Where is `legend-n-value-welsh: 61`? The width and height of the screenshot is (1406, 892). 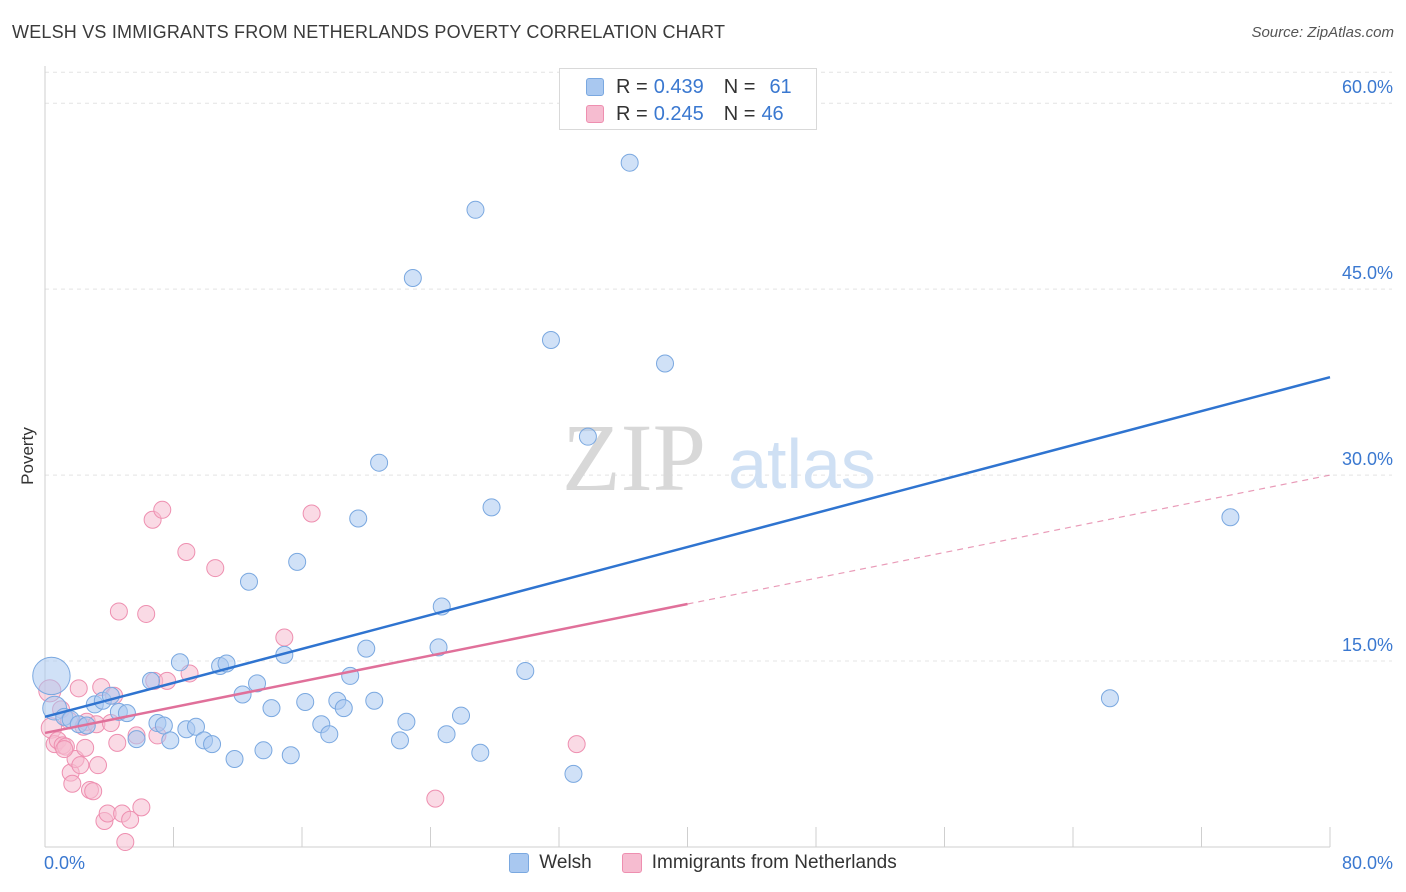
legend-n-value-welsh: 61 is located at coordinates (780, 86).